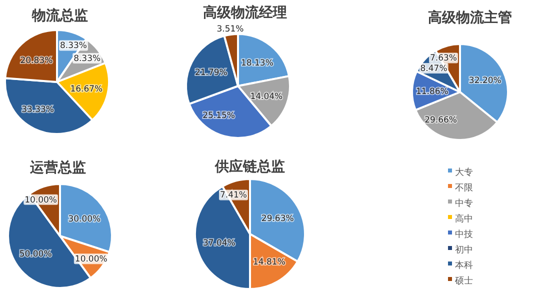 The height and width of the screenshot is (295, 547). What do you see at coordinates (464, 250) in the screenshot?
I see `legend-label: 初中` at bounding box center [464, 250].